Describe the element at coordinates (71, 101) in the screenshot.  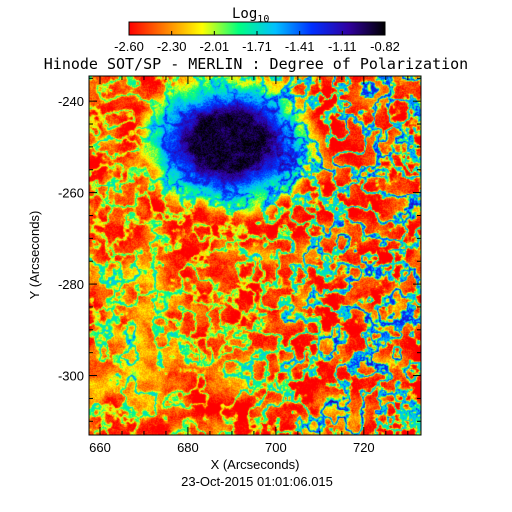
I see `y-tick-label: -240` at that location.